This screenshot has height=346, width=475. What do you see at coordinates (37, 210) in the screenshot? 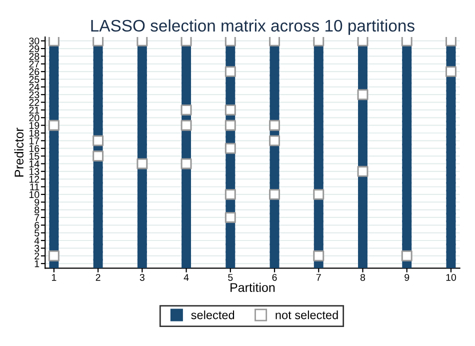
I see `y-tick-label: 8` at bounding box center [37, 210].